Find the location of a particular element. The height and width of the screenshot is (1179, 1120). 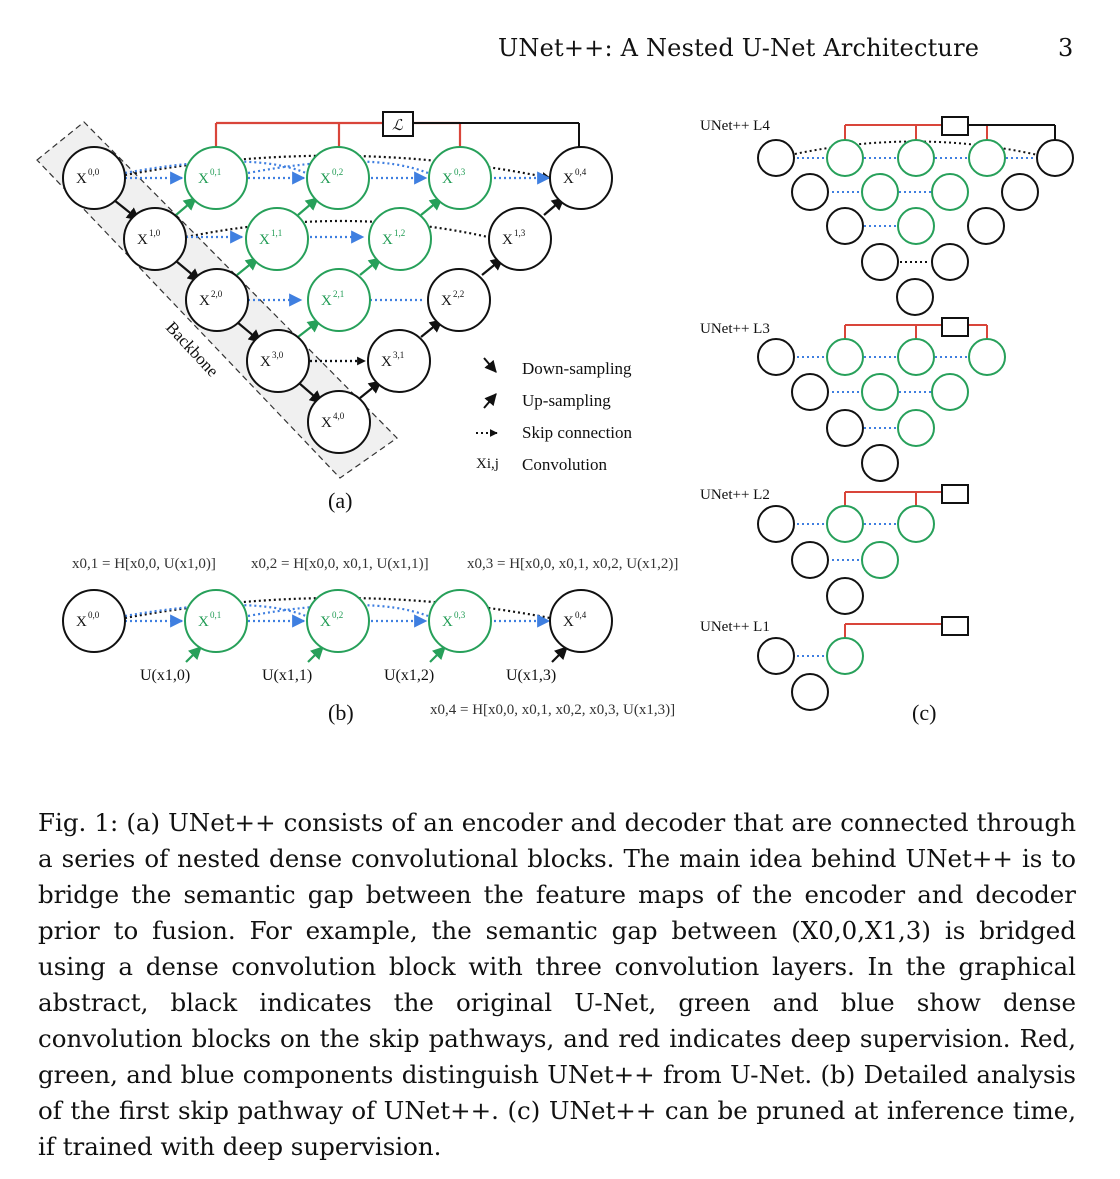

node-b-x00: X 0,0 is located at coordinates (94, 621).